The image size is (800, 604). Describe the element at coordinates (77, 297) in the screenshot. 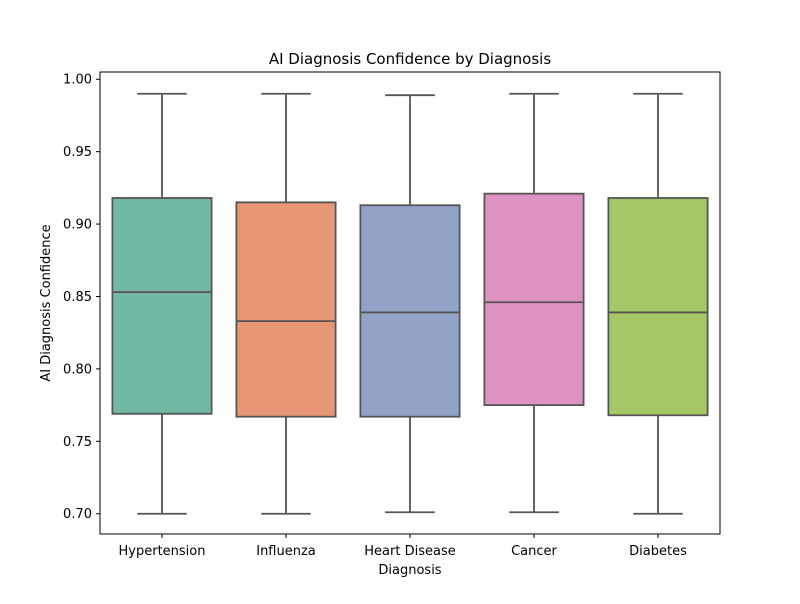

I see `y-tick-label: 0.85` at that location.